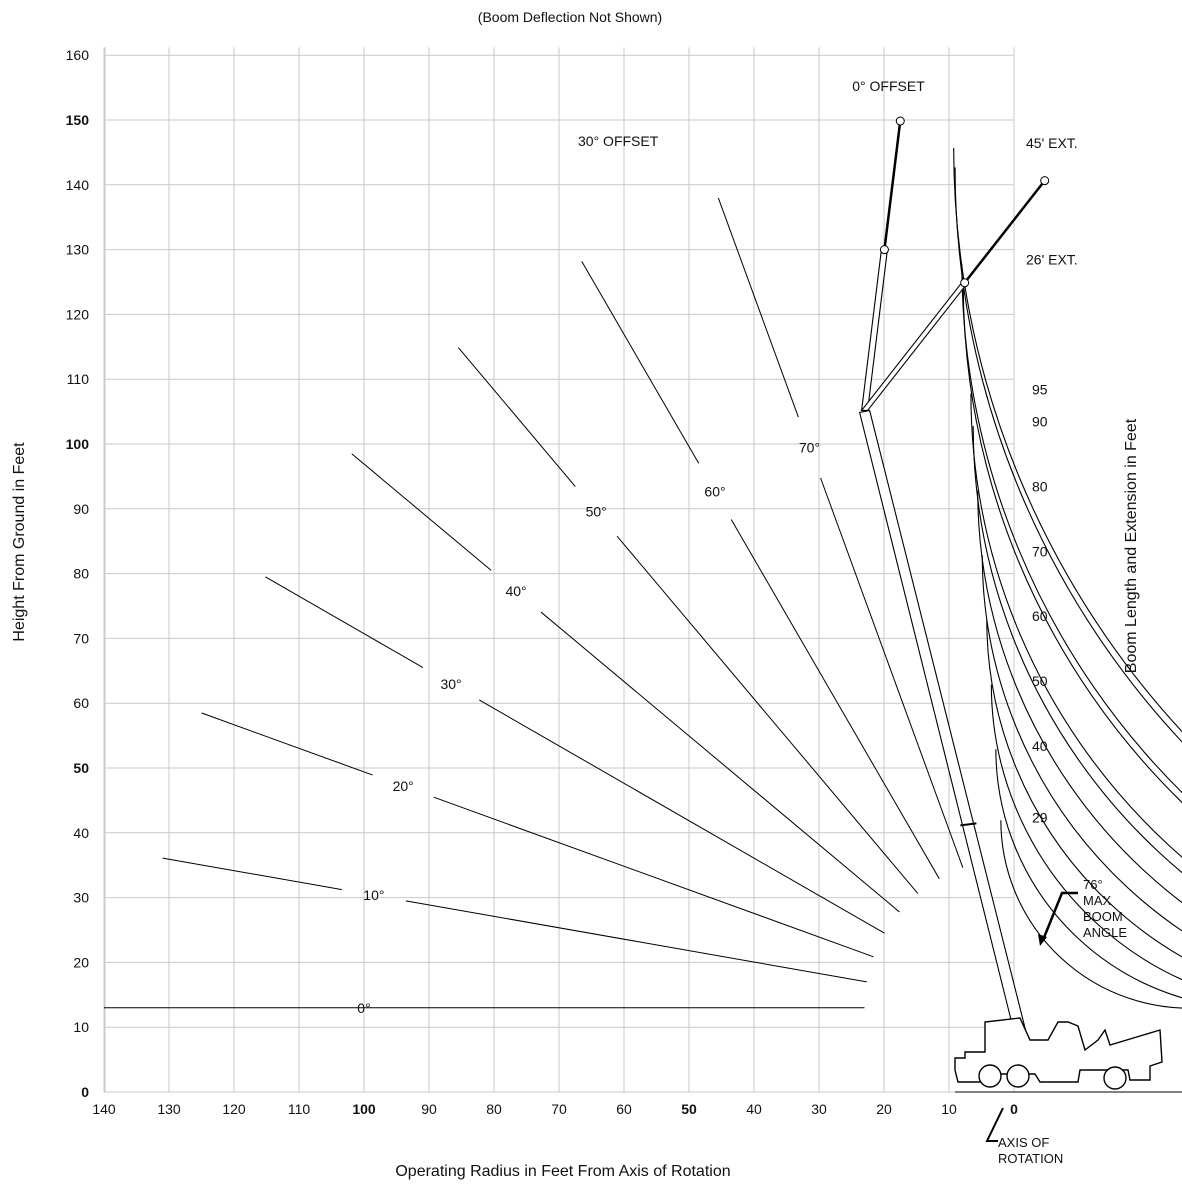 The image size is (1182, 1186). Describe the element at coordinates (754, 1109) in the screenshot. I see `x-tick-label: 40` at that location.